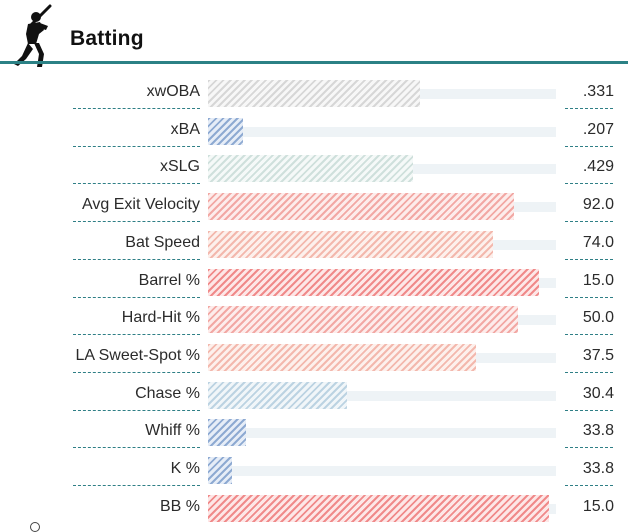 The height and width of the screenshot is (532, 628). I want to click on metric-row: Avg Exit Velocity 92.0, so click(314, 207).